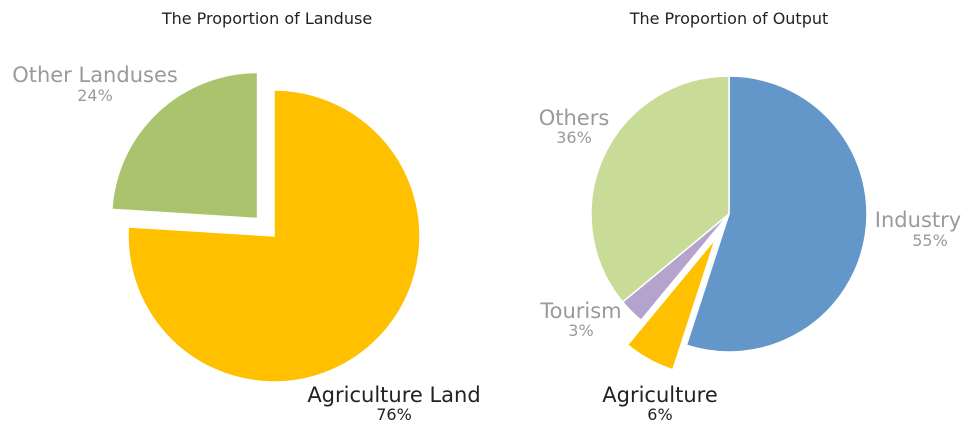  Describe the element at coordinates (580, 311) in the screenshot. I see `slice-label-tourism: Tourism` at that location.